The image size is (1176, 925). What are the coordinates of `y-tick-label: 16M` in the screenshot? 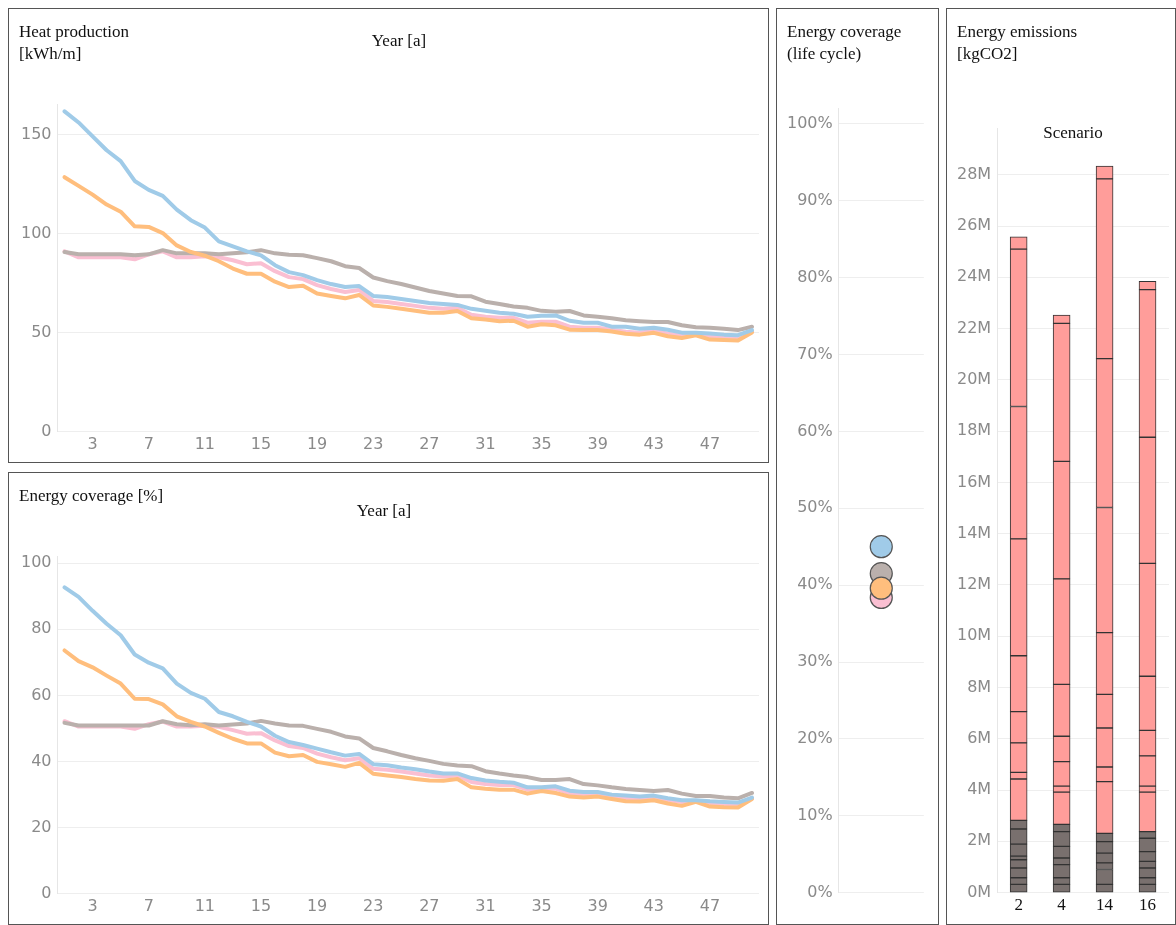 It's located at (974, 481).